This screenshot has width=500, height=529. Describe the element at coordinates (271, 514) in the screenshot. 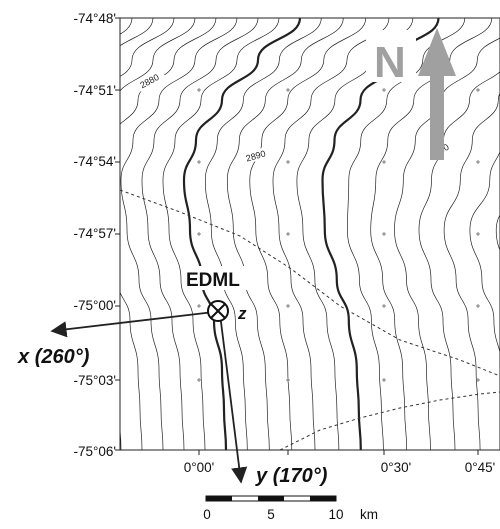

I see `scale-tick-label: 5` at that location.